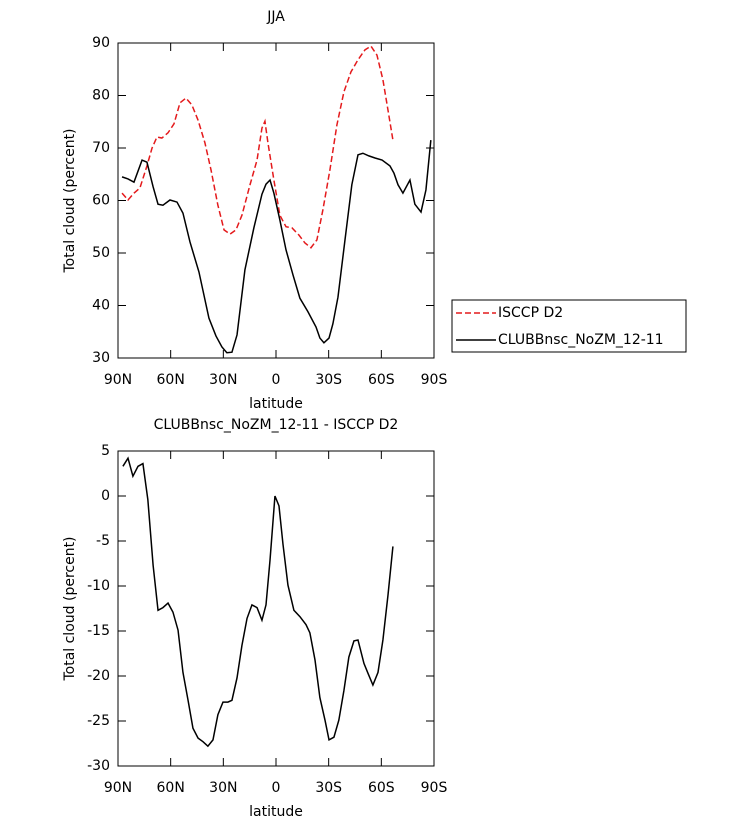 This screenshot has width=733, height=823. What do you see at coordinates (101, 358) in the screenshot?
I see `y-tick-label: 30` at bounding box center [101, 358].